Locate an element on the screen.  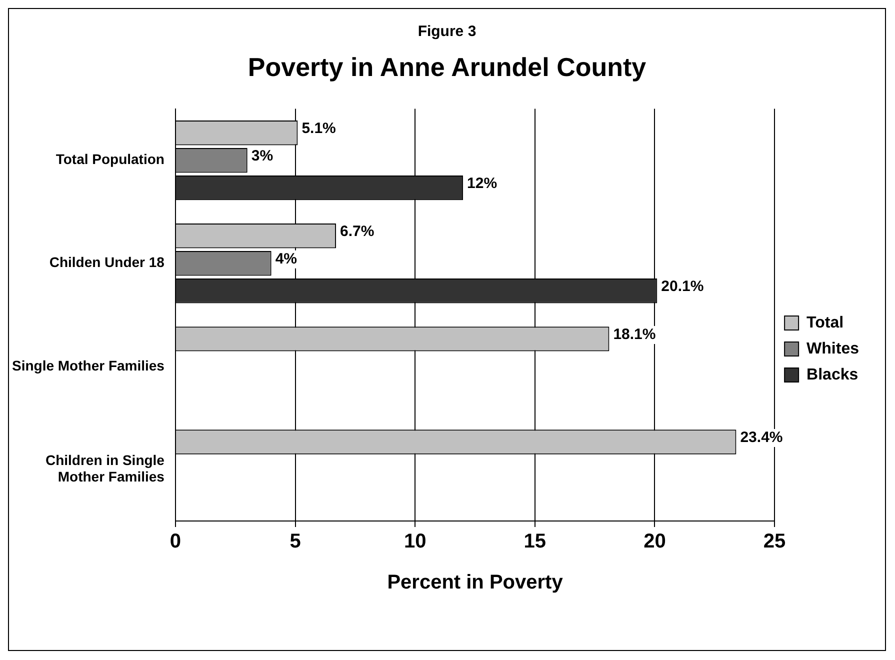
legend-label: Whites is located at coordinates (833, 349).